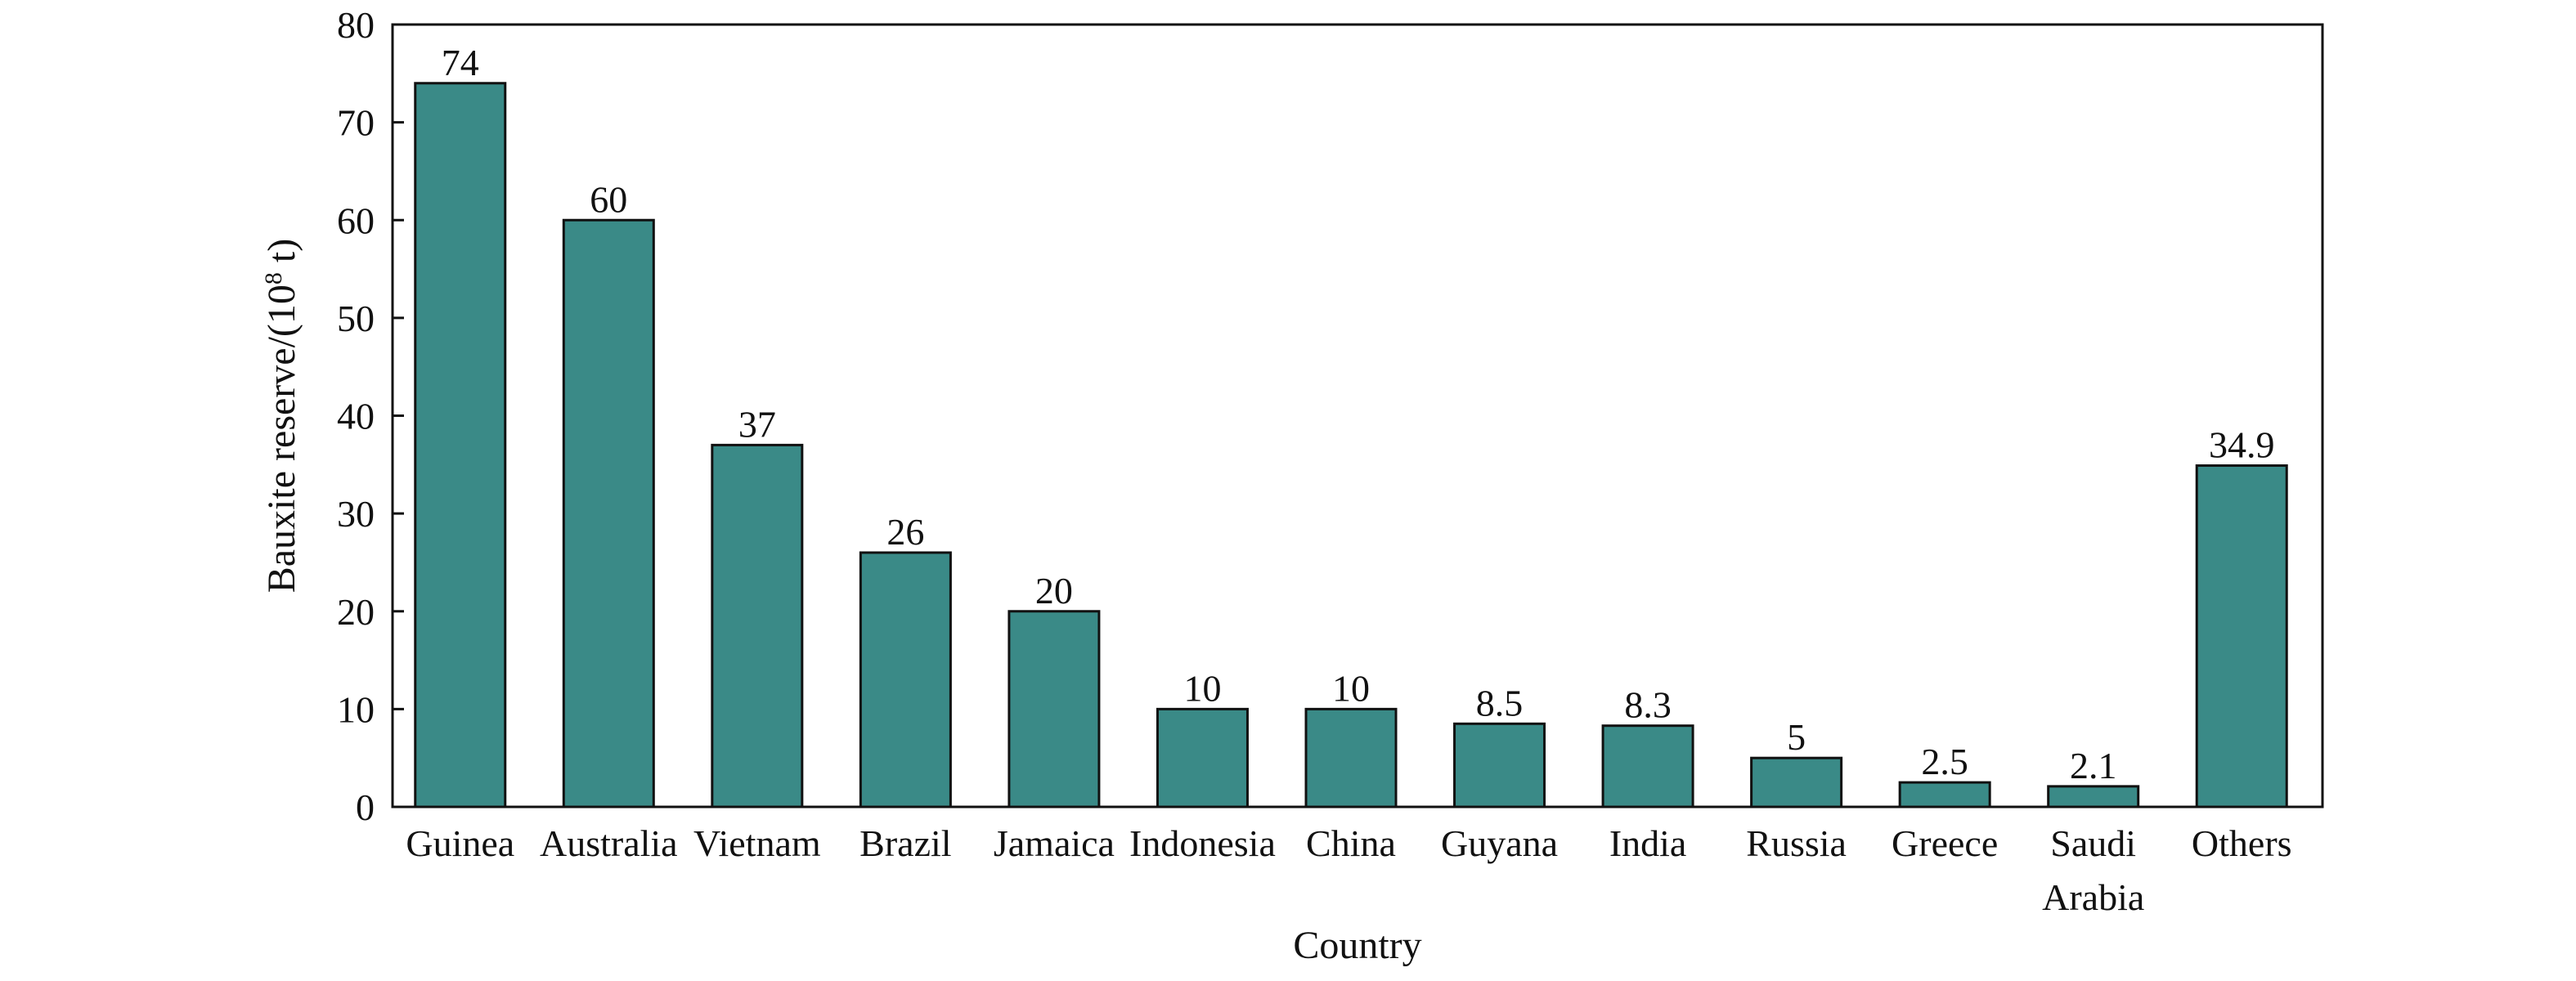 Image resolution: width=2576 pixels, height=981 pixels. What do you see at coordinates (1944, 761) in the screenshot?
I see `data-label: 2.5` at bounding box center [1944, 761].